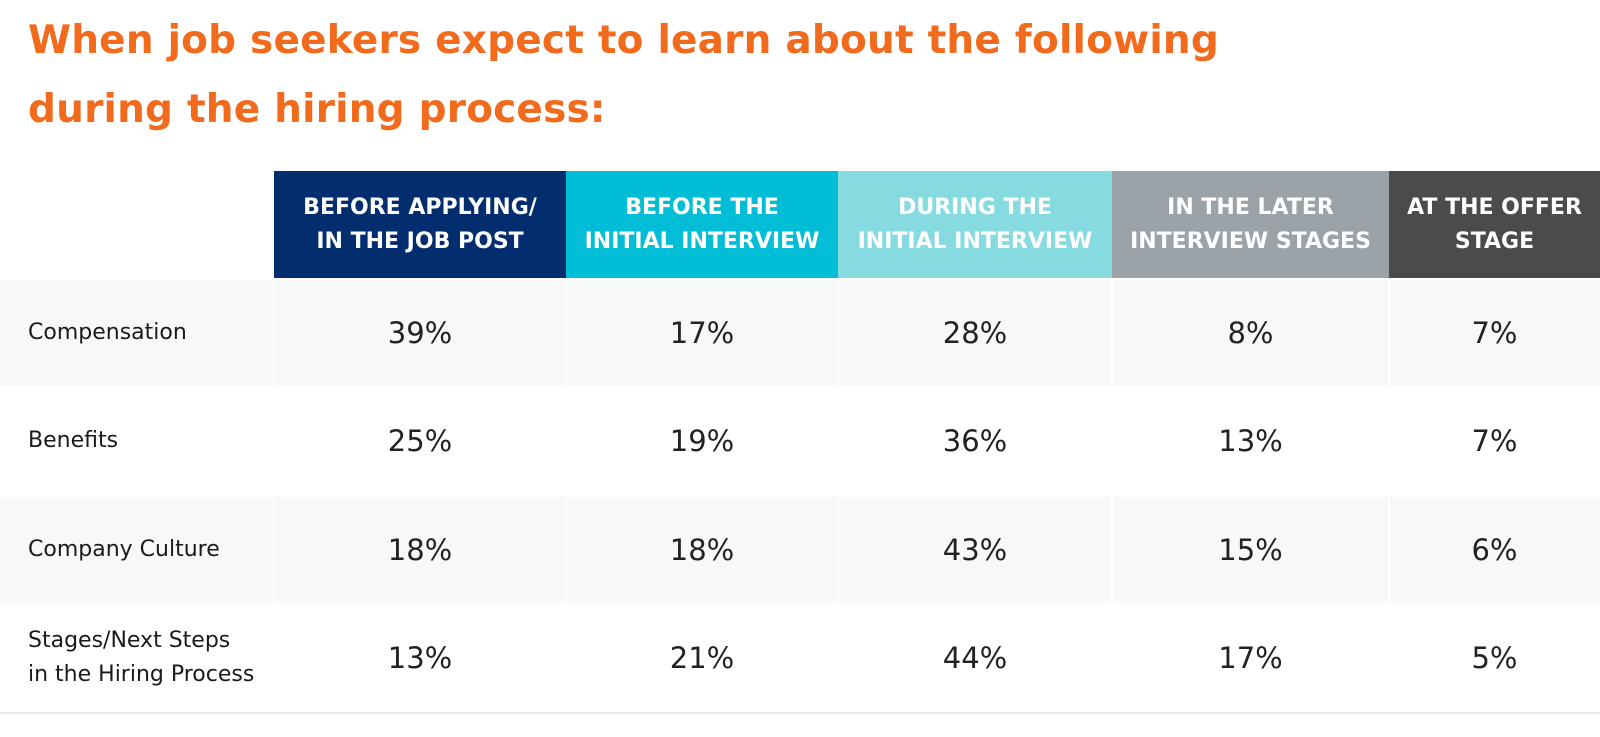 This screenshot has width=1600, height=737. I want to click on column-header-label: BEFORE APPLYING/ IN THE JOB POST, so click(420, 224).